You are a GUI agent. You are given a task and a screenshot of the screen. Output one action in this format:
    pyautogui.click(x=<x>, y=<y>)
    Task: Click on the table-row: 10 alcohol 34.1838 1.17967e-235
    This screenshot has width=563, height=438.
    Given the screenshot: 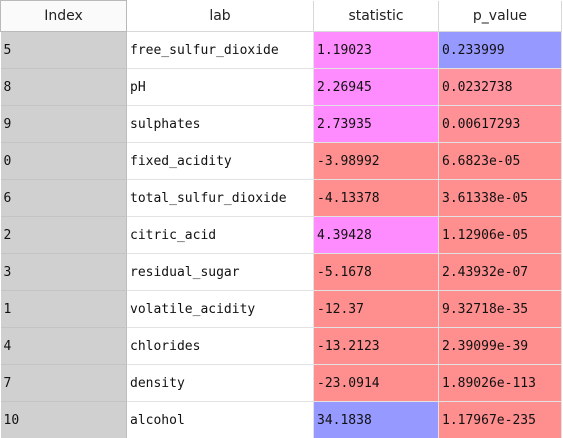 What is the action you would take?
    pyautogui.click(x=281, y=419)
    